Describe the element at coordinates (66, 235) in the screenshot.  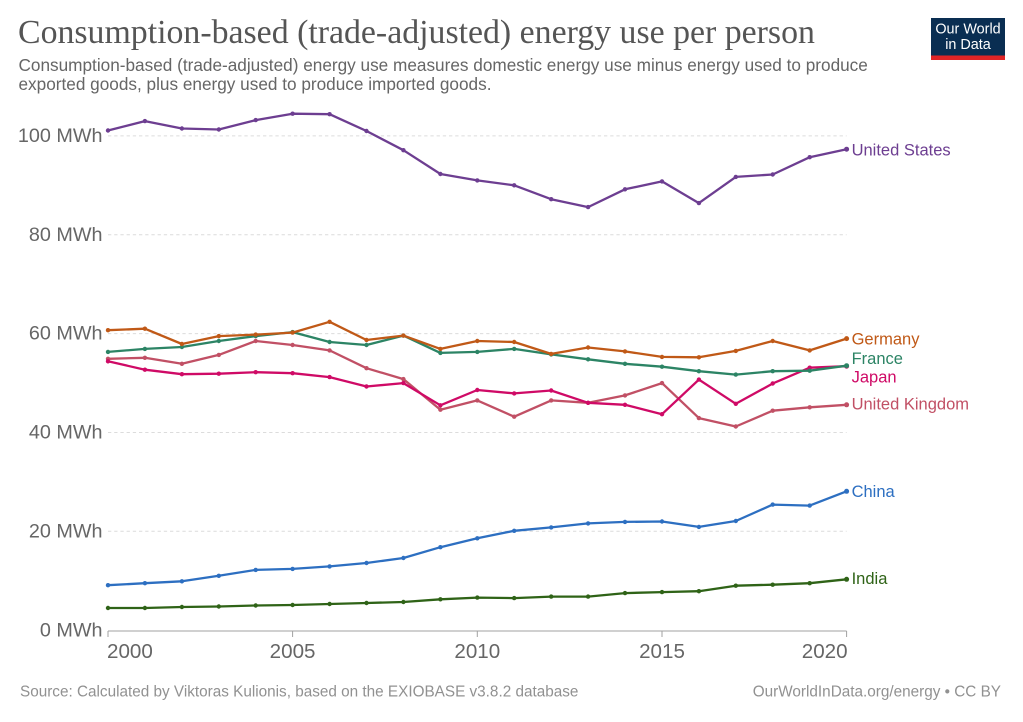
I see `svg-text: 80 MWh` at that location.